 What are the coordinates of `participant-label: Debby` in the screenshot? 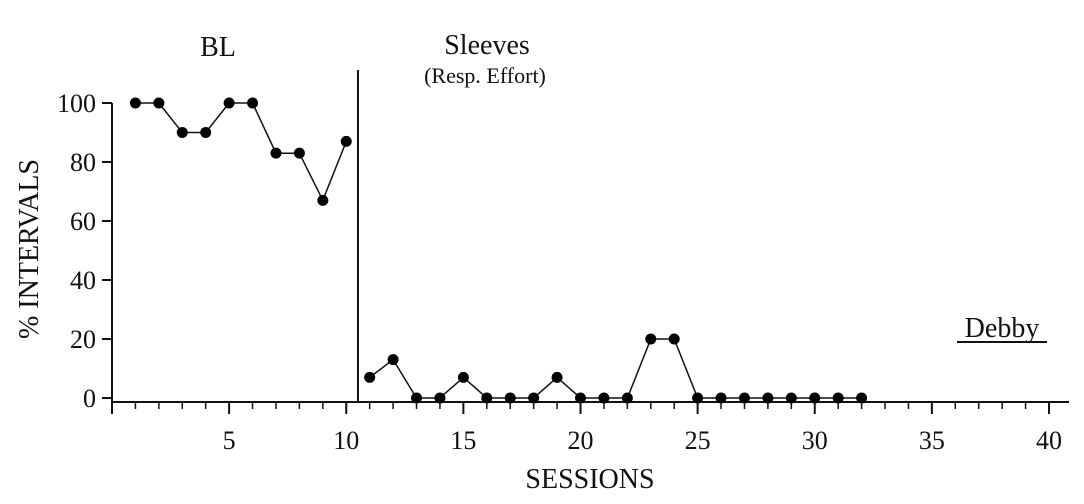 It's located at (1002, 328).